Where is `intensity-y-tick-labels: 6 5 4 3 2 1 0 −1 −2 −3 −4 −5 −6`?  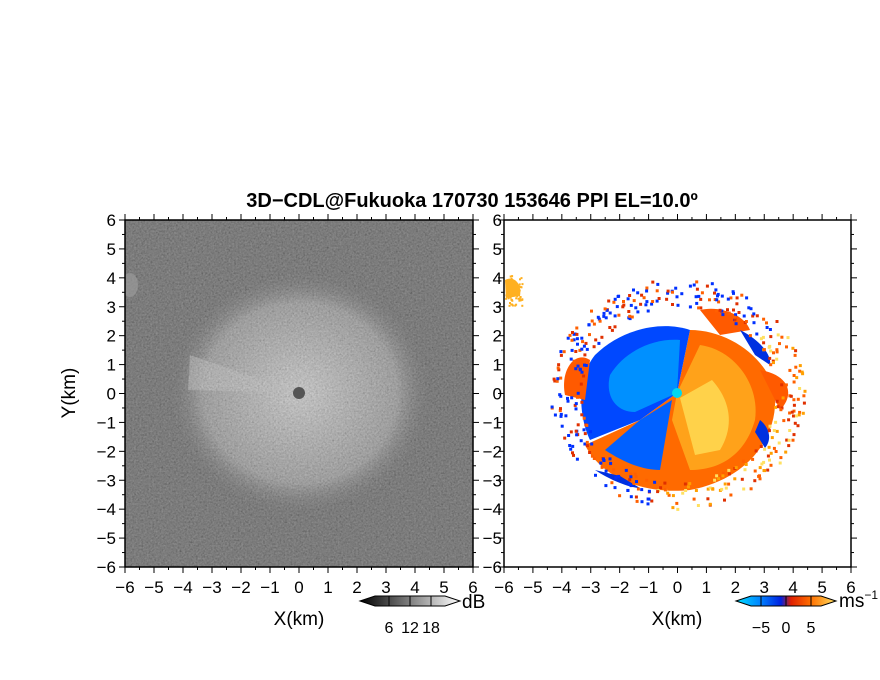
intensity-y-tick-labels: 6 5 4 3 2 1 0 −1 −2 −3 −4 −5 −6 is located at coordinates (106, 394).